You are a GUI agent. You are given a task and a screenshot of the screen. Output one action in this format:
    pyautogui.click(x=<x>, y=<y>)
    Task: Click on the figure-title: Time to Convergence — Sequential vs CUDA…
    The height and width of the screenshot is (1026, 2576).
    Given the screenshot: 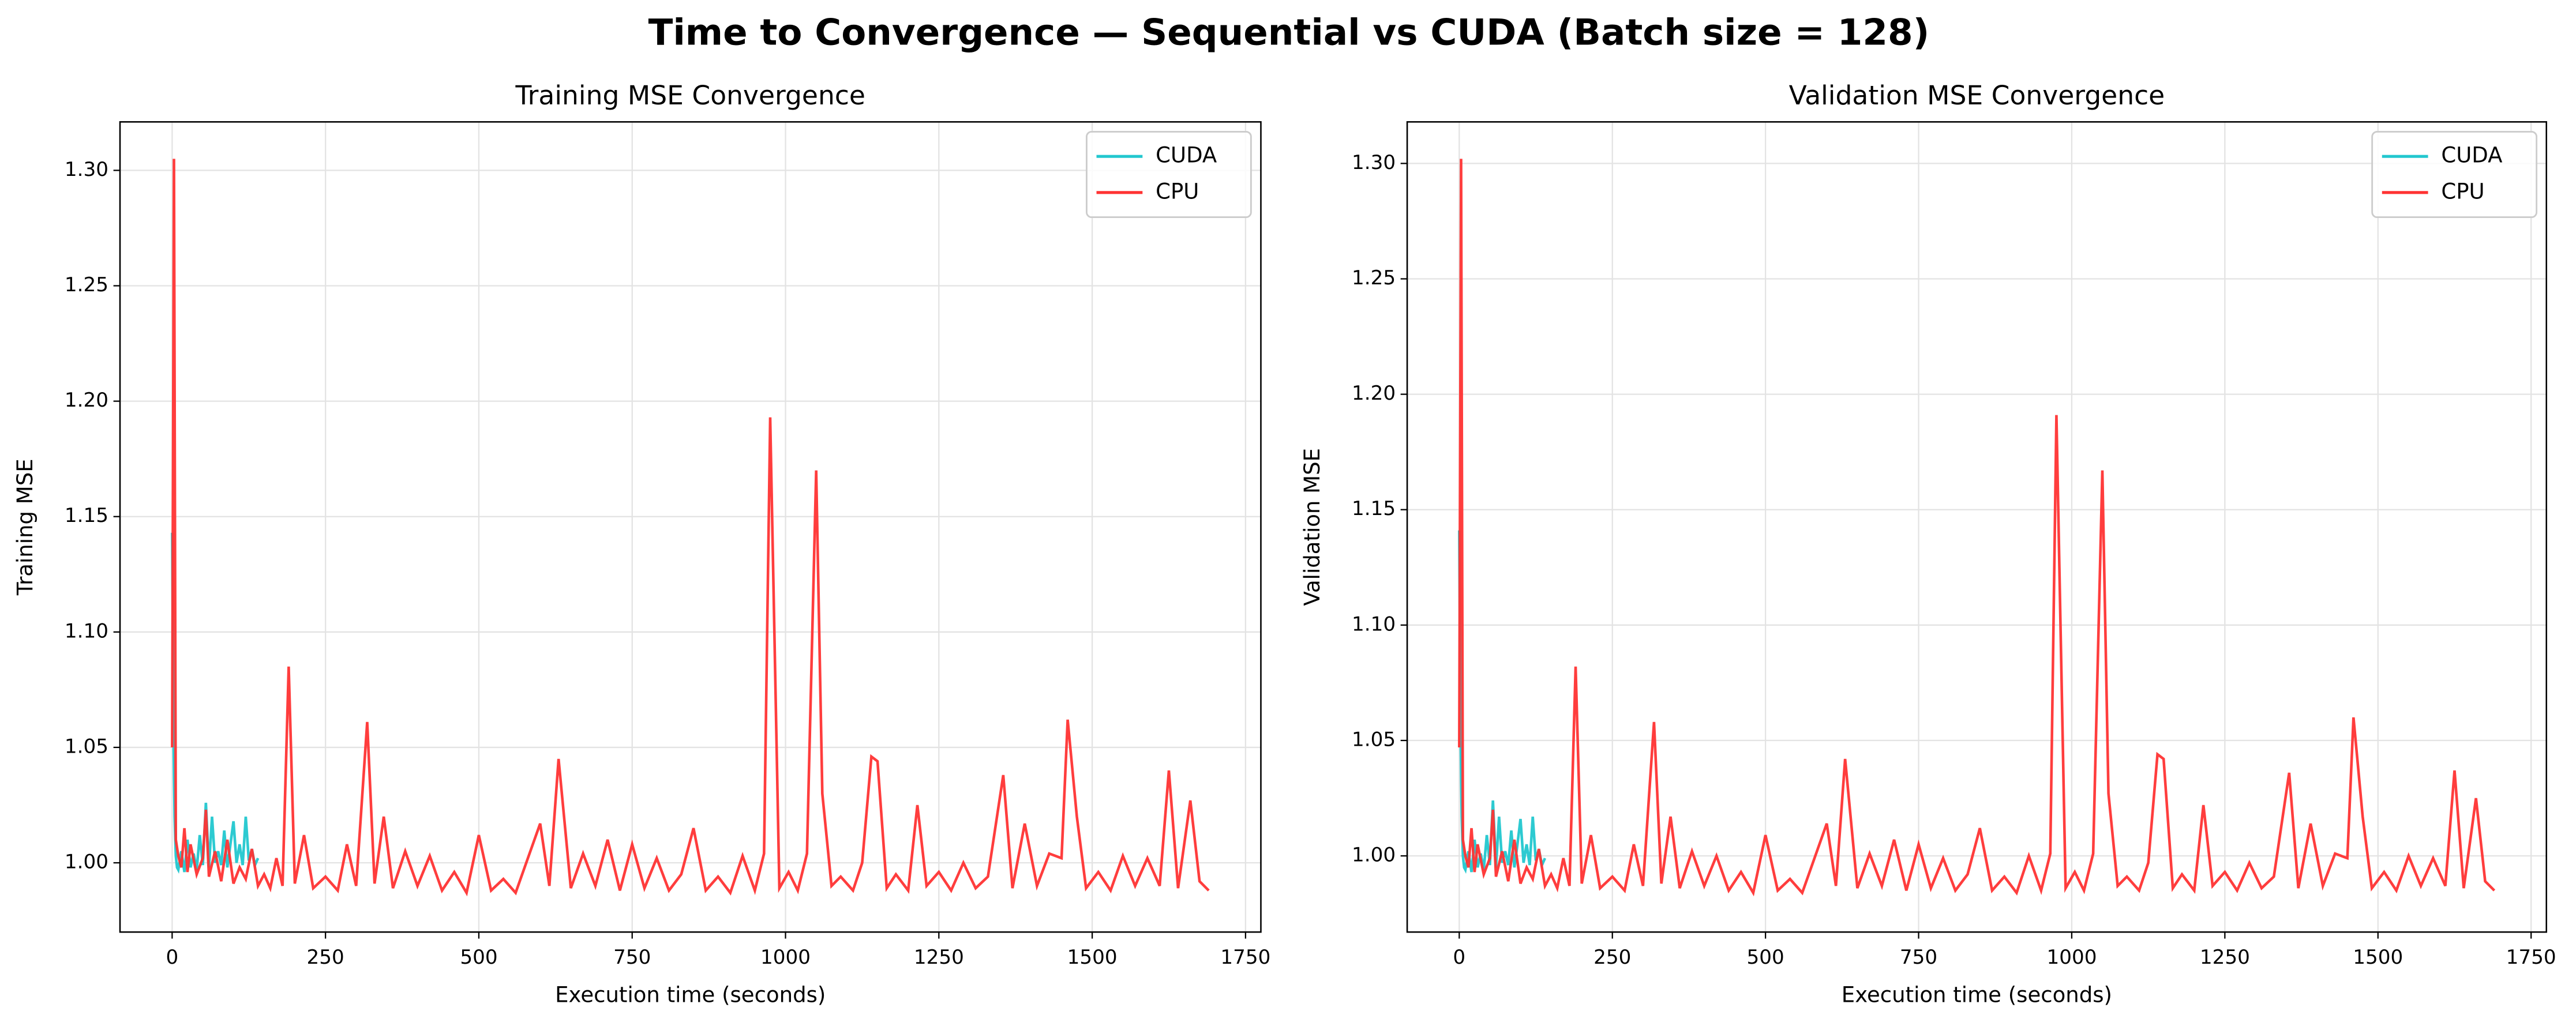 What is the action you would take?
    pyautogui.click(x=1289, y=32)
    